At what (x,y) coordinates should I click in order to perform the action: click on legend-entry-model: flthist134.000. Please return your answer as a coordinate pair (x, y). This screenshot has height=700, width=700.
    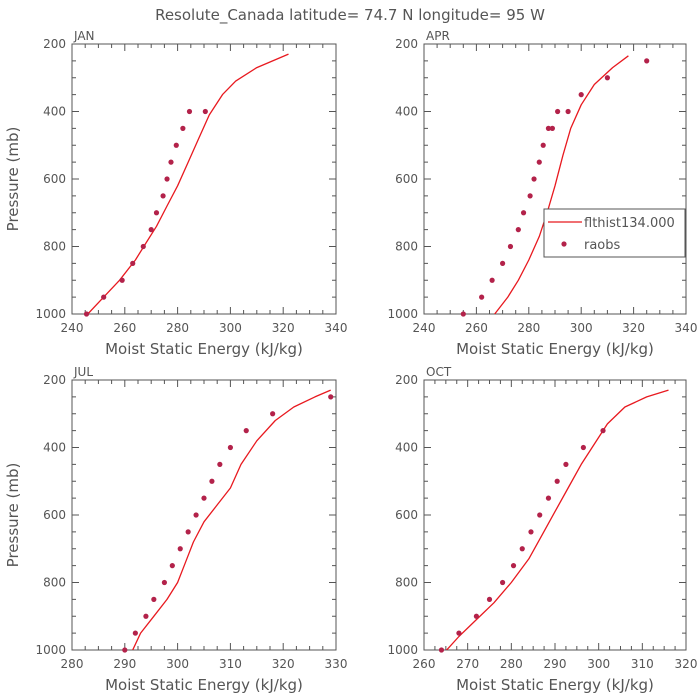
    Looking at the image, I should click on (629, 223).